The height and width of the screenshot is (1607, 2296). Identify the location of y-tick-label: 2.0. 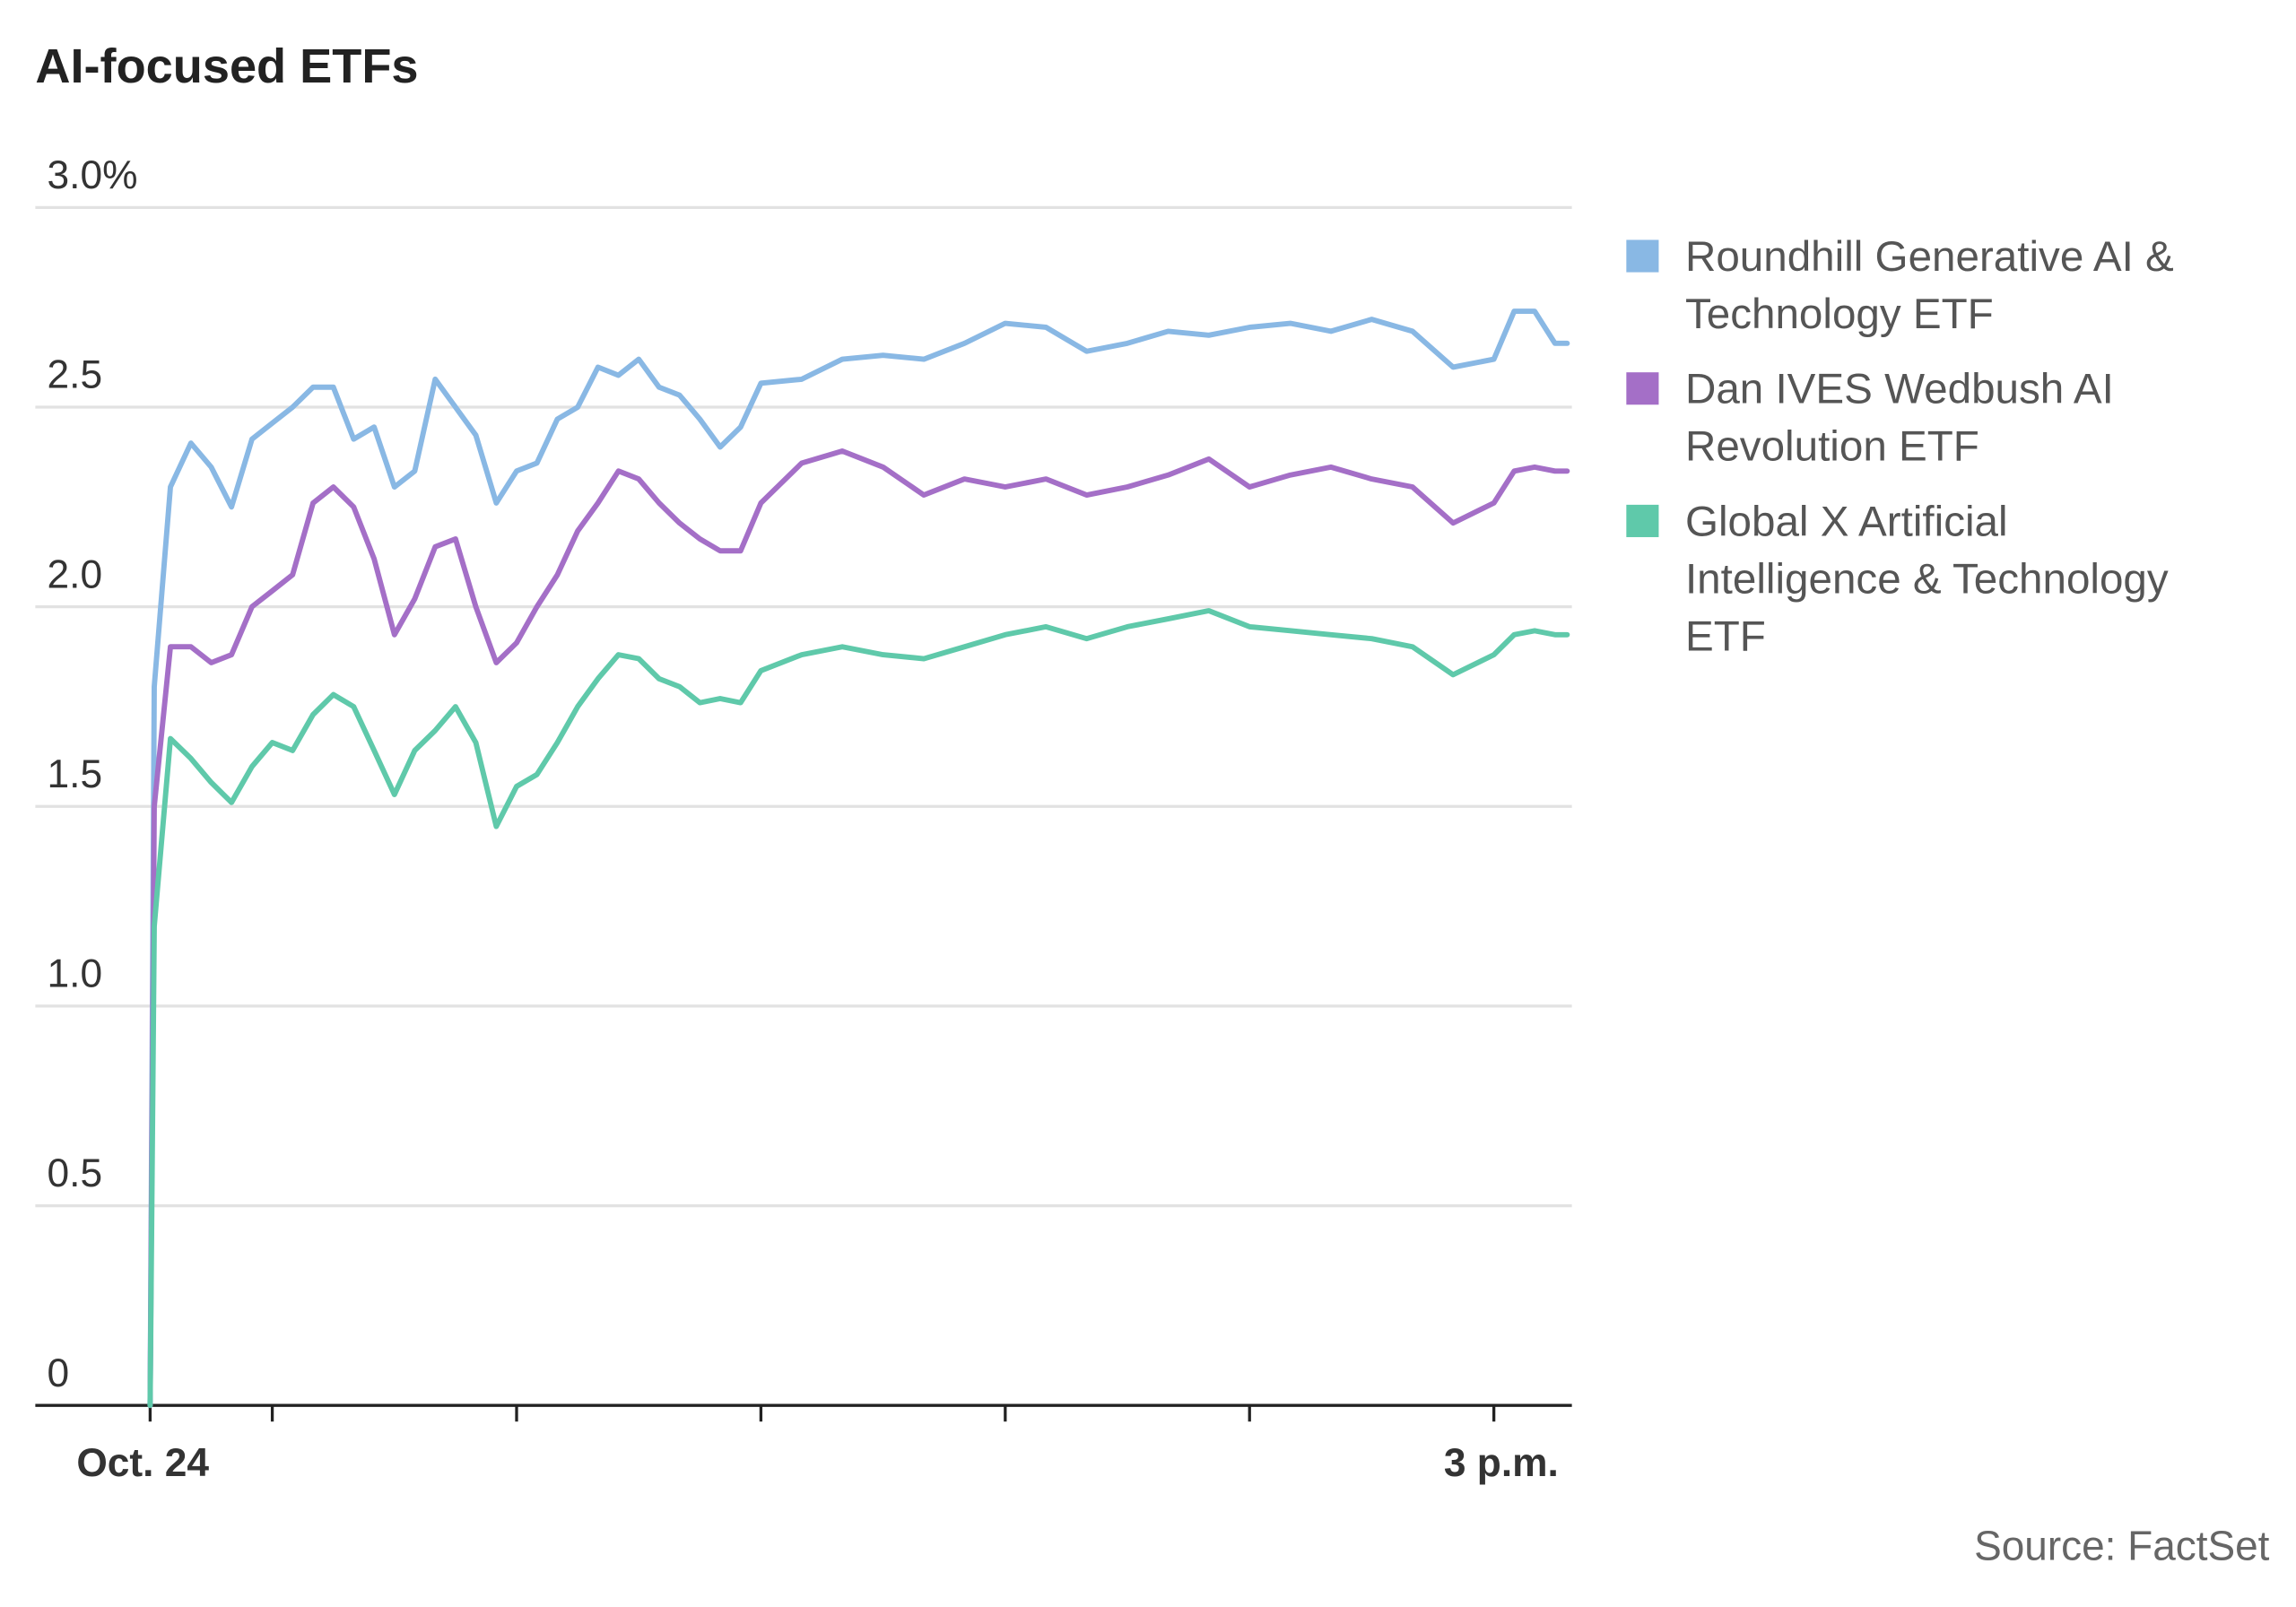
(75, 574).